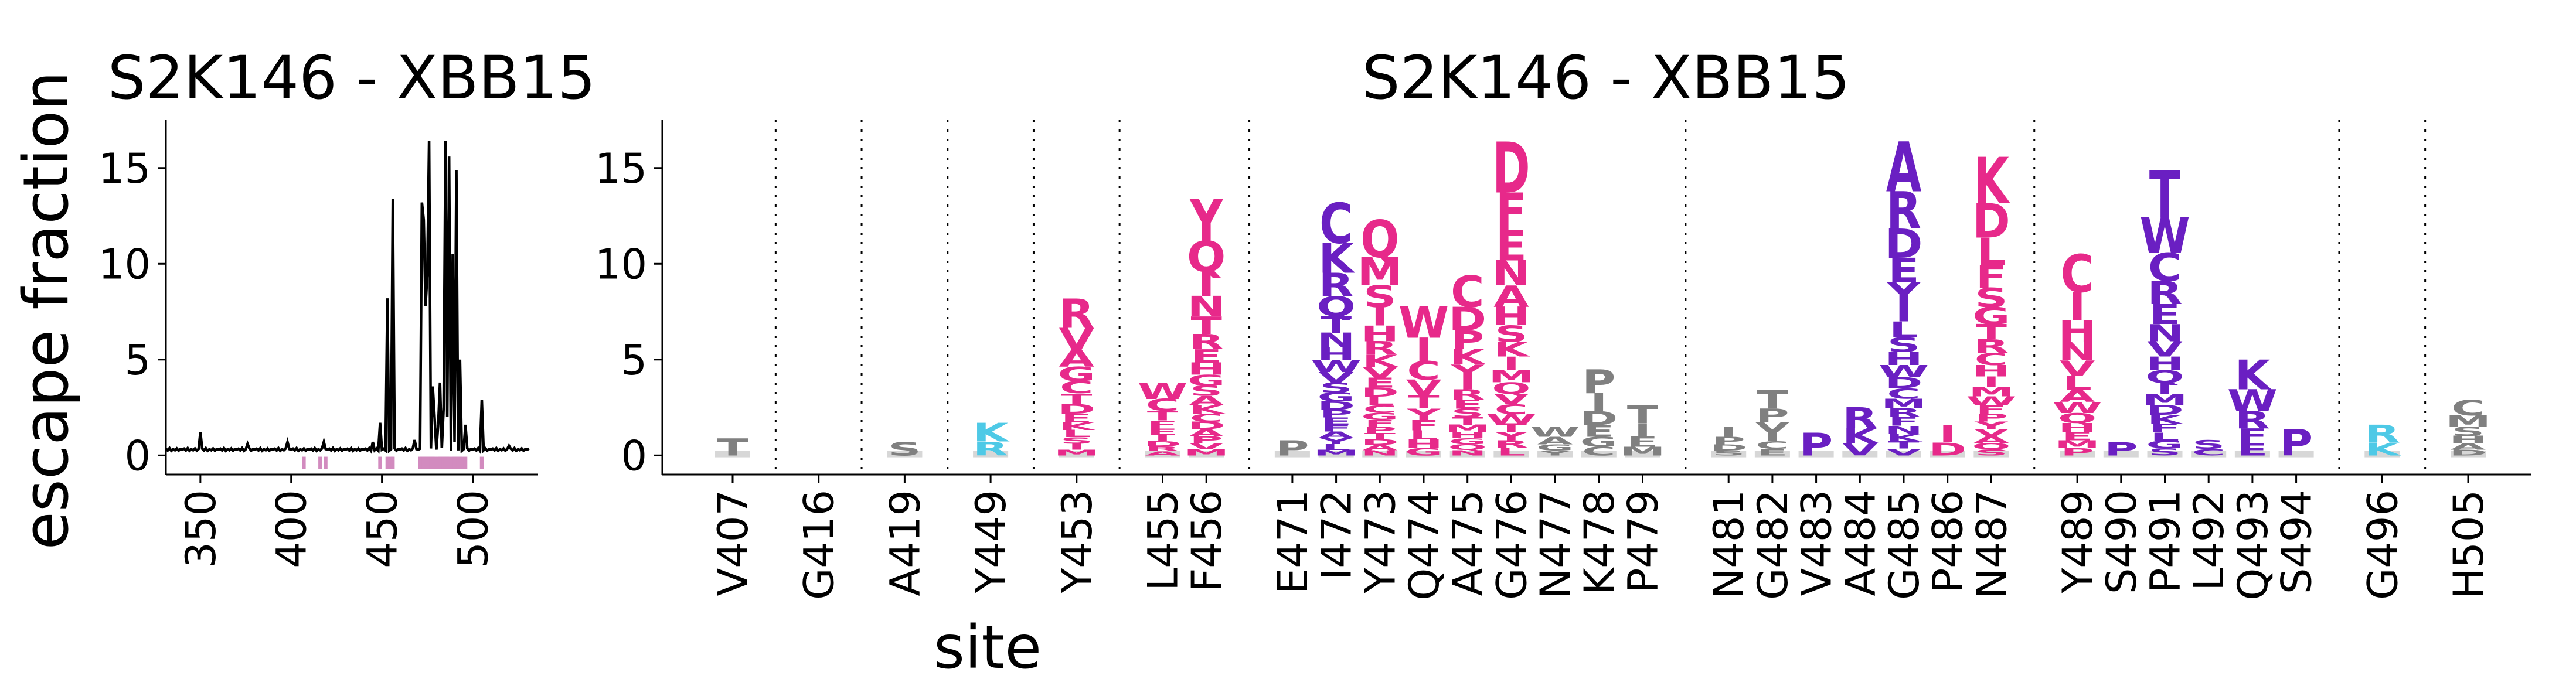 The height and width of the screenshot is (696, 2576). What do you see at coordinates (1992, 544) in the screenshot?
I see `x-tick-label: N487` at bounding box center [1992, 544].